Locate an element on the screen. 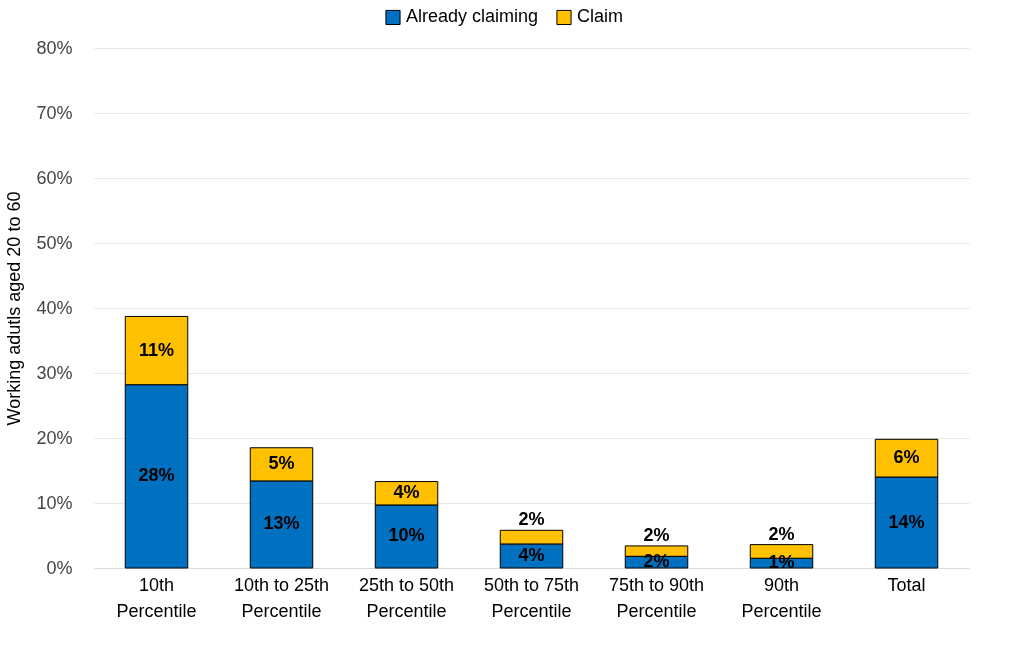 The width and height of the screenshot is (1011, 666). x-tick-label: 75th to 90th Percentile is located at coordinates (656, 597).